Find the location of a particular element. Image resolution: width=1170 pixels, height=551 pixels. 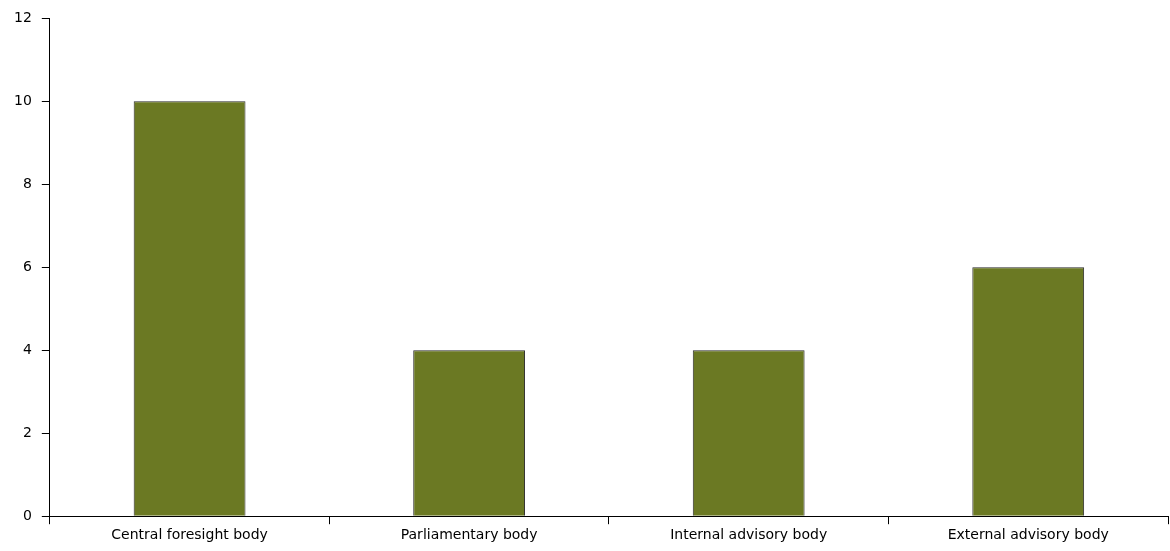

x-tick-label: External advisory body is located at coordinates (1028, 534).